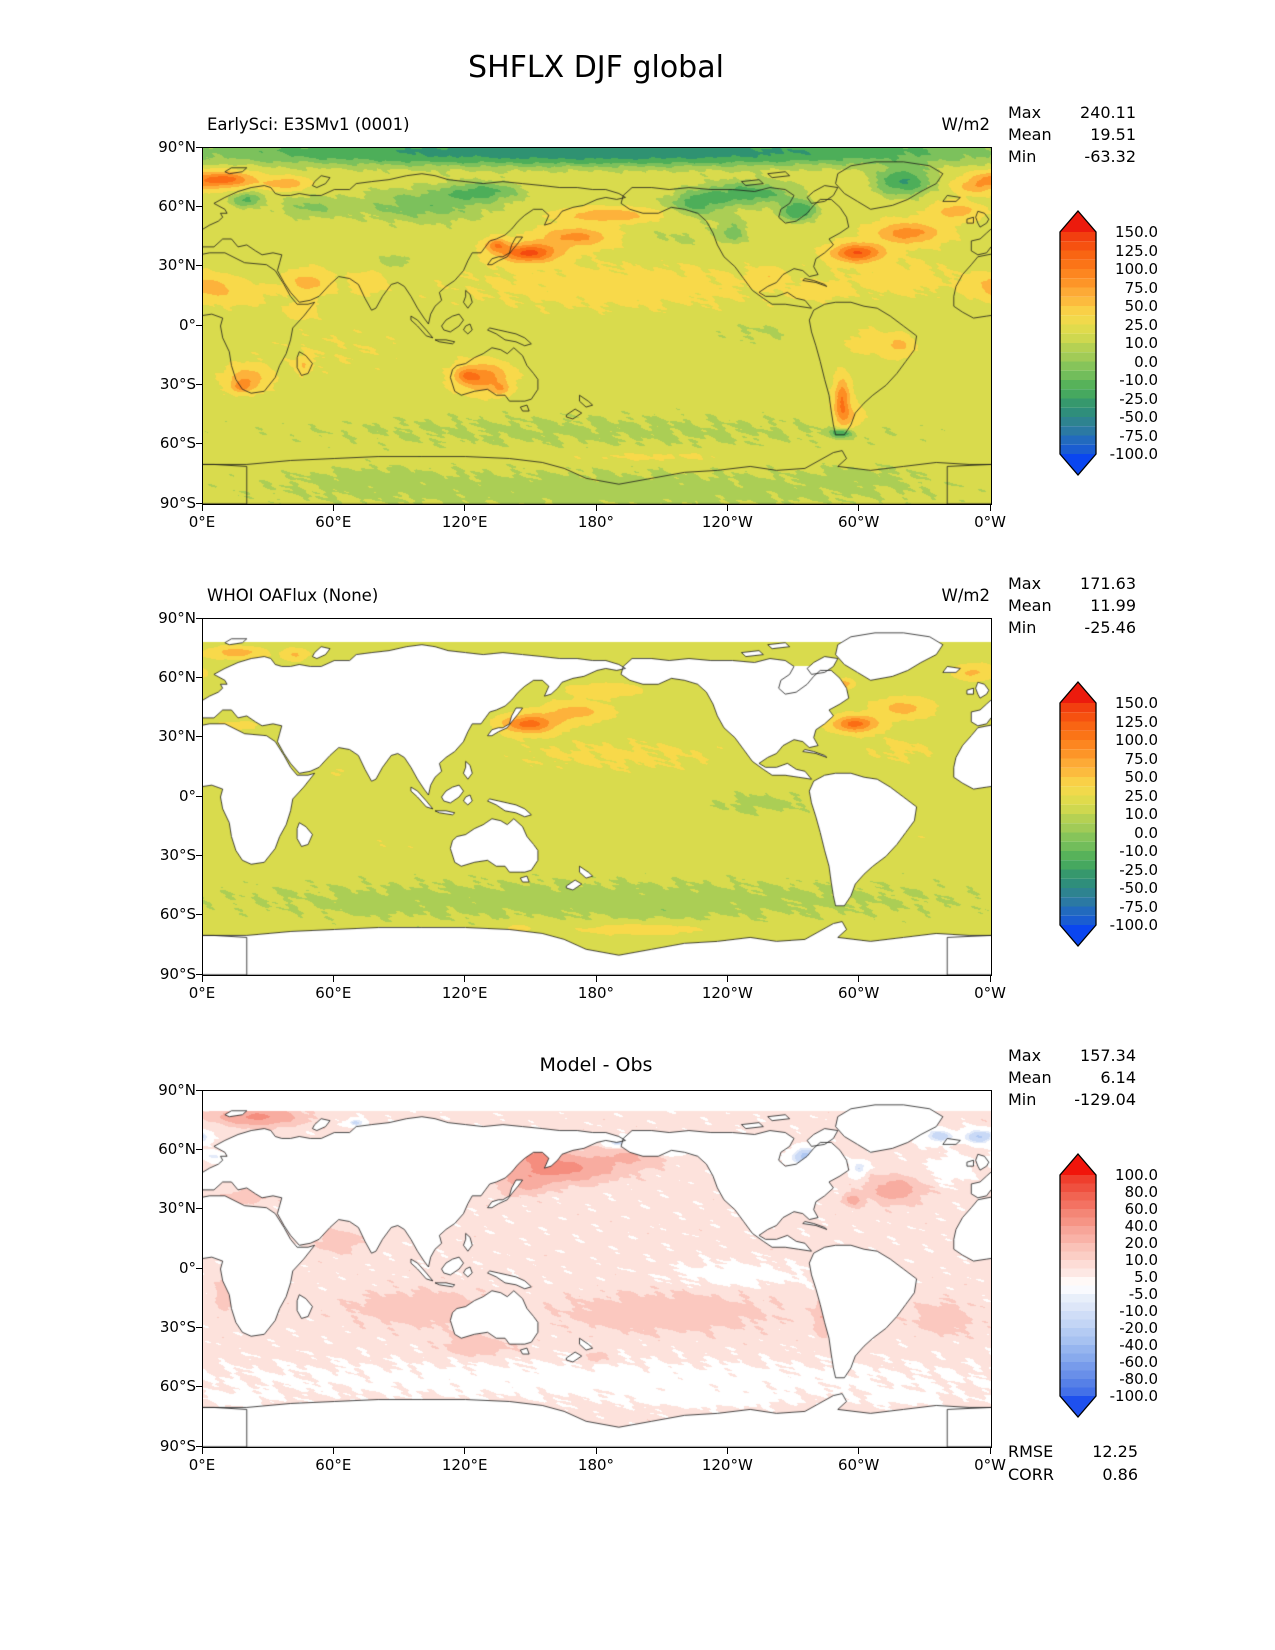 Image resolution: width=1275 pixels, height=1650 pixels. I want to click on stats-block: Max 240.11 Mean 19.51 Min -63.32, so click(1072, 135).